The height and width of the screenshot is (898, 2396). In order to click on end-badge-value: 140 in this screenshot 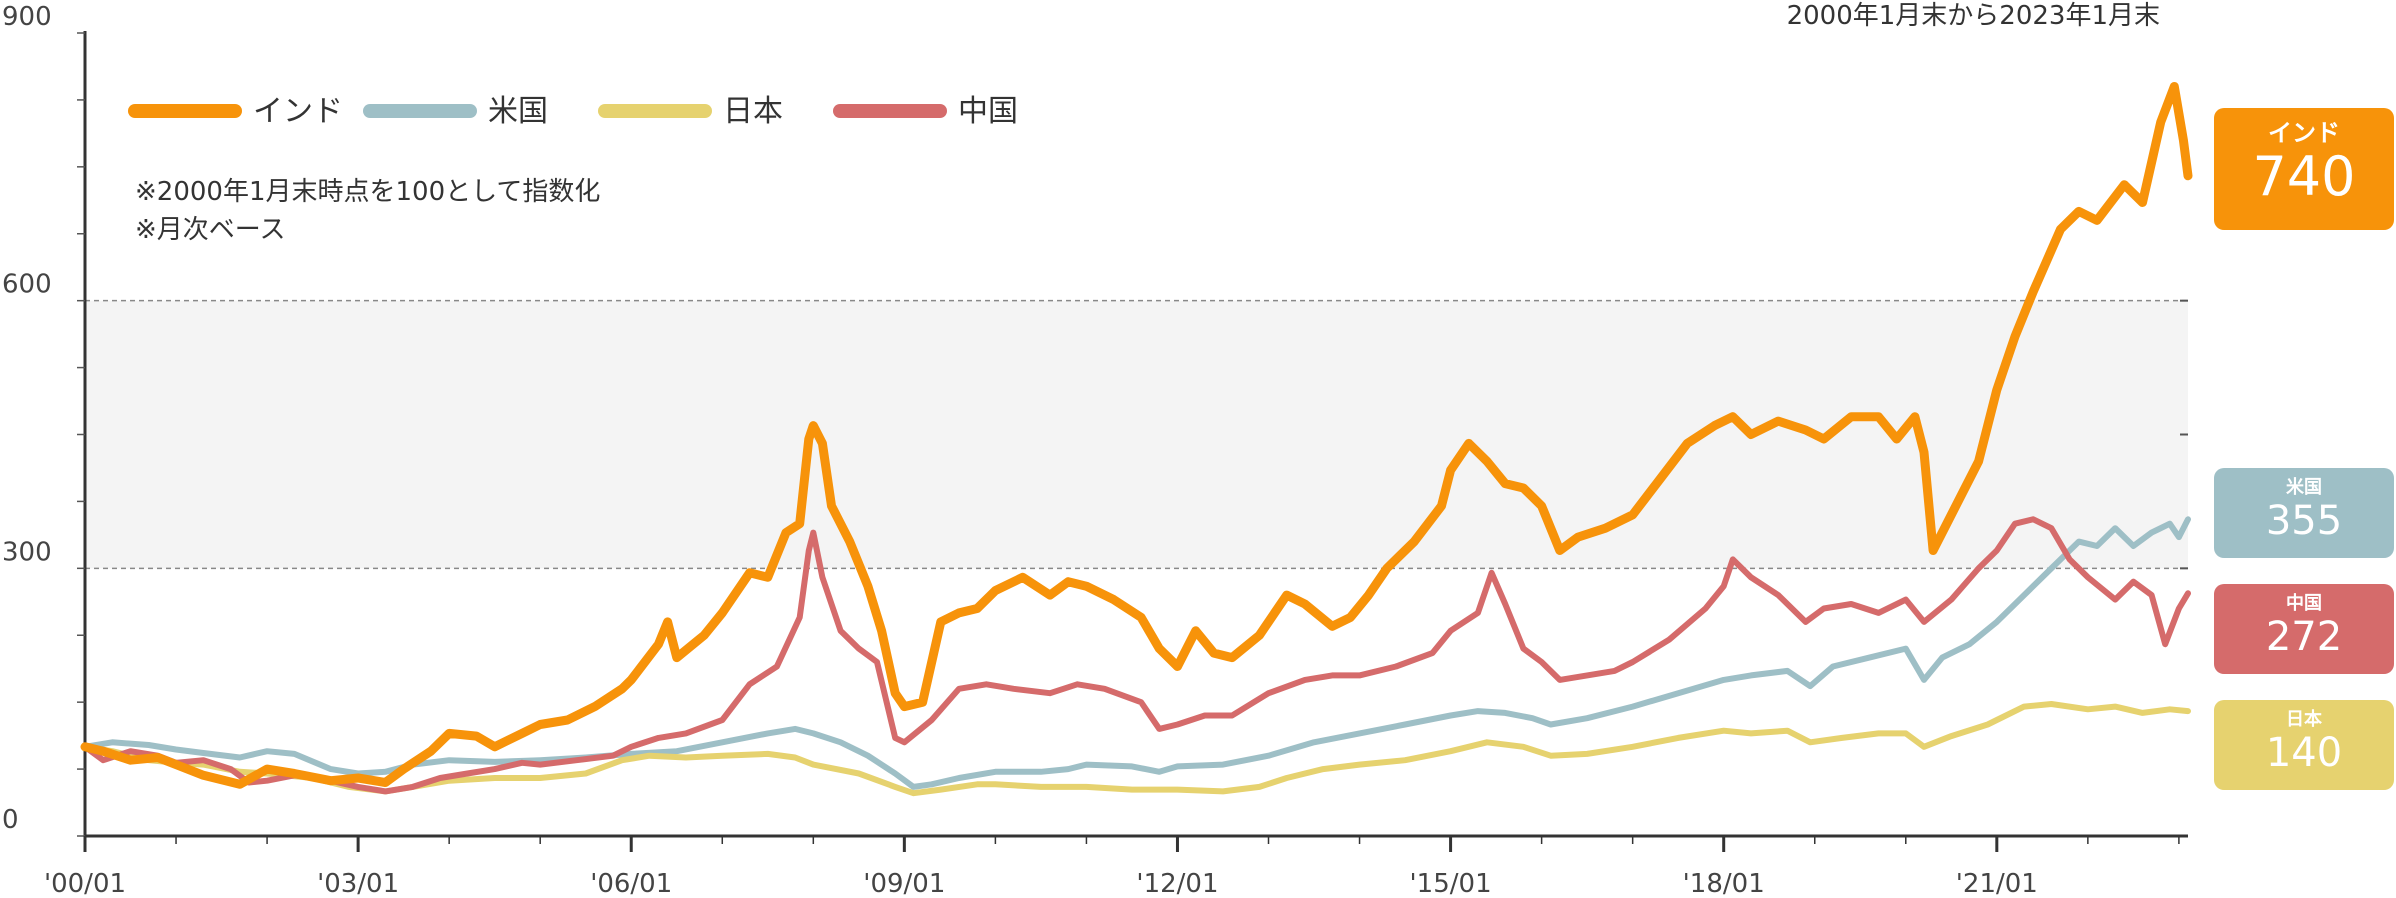, I will do `click(2304, 752)`.